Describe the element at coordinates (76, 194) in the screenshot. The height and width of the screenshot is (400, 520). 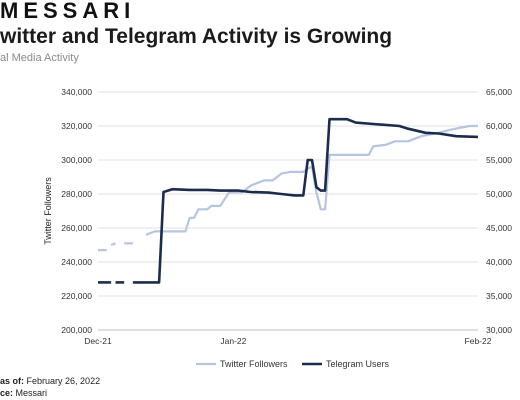
I see `y-tick-label-left: 280,000` at that location.